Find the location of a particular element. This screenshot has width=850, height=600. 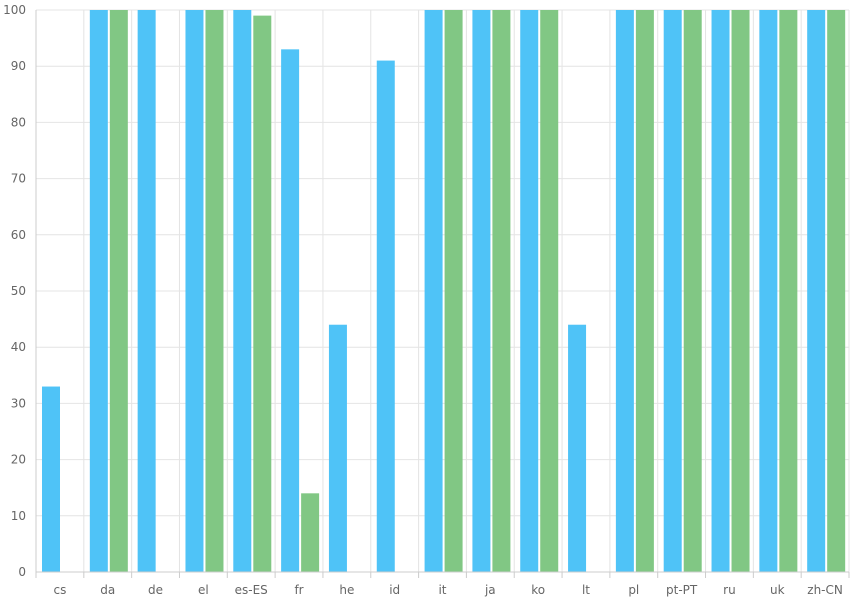

bar-series1-fr is located at coordinates (290, 310).